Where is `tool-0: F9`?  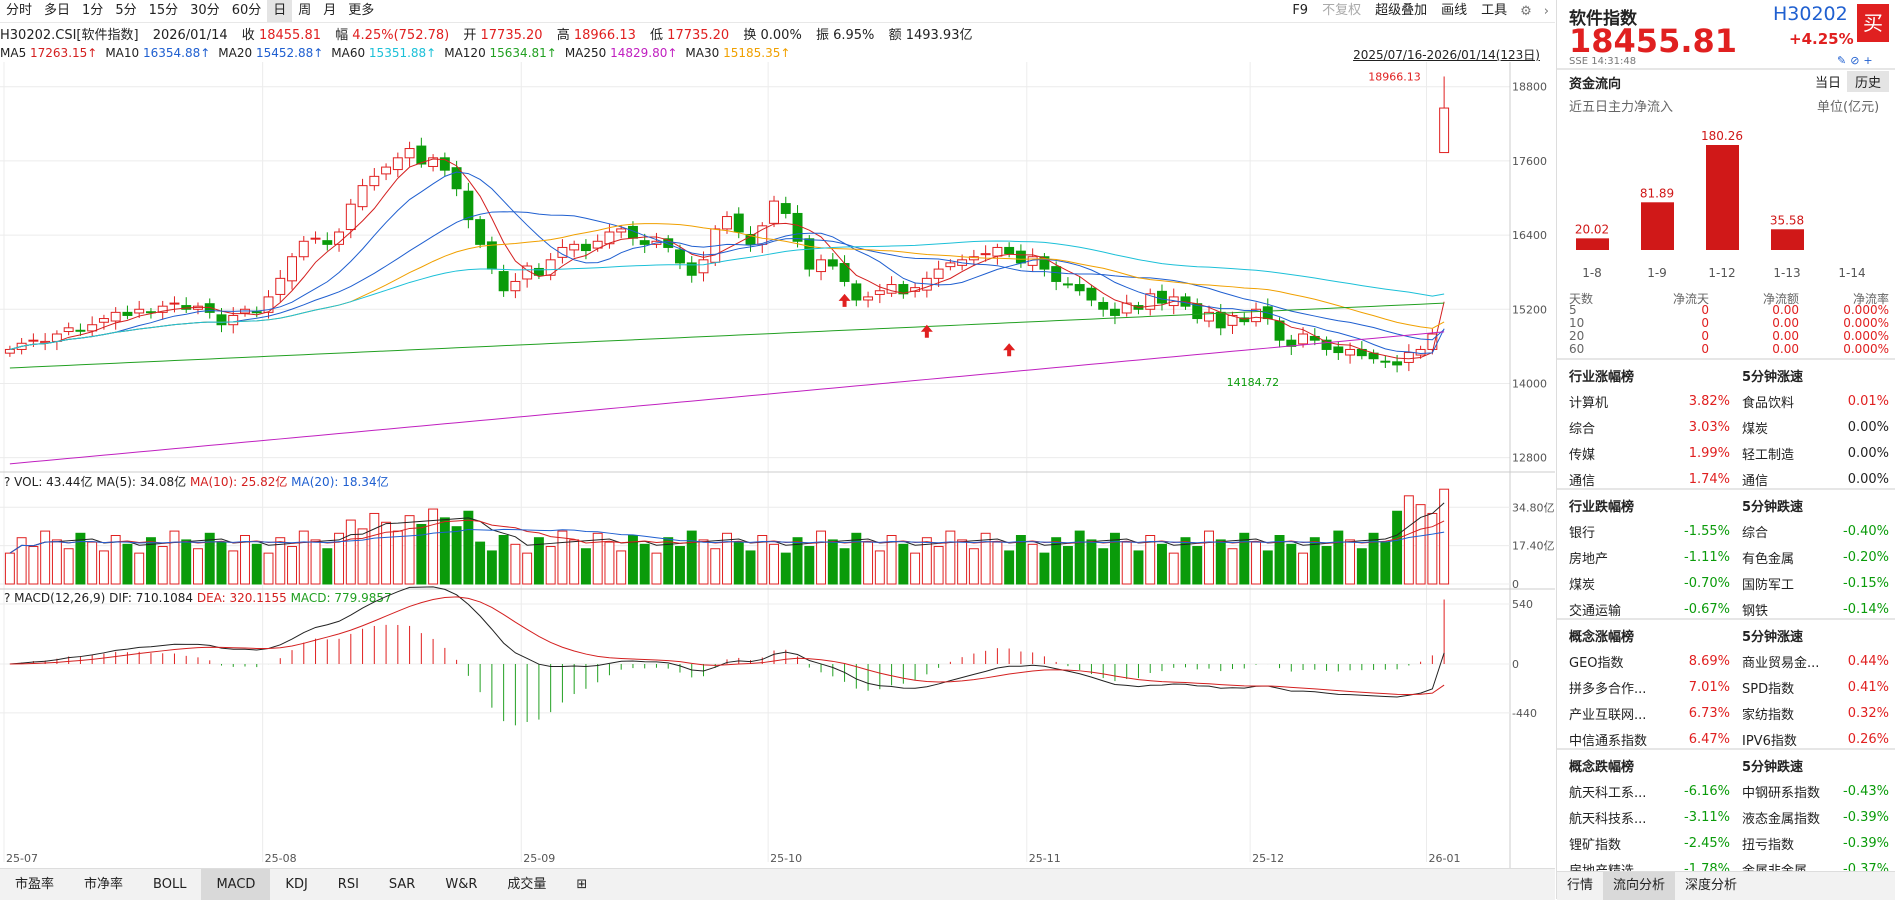 tool-0: F9 is located at coordinates (1300, 10).